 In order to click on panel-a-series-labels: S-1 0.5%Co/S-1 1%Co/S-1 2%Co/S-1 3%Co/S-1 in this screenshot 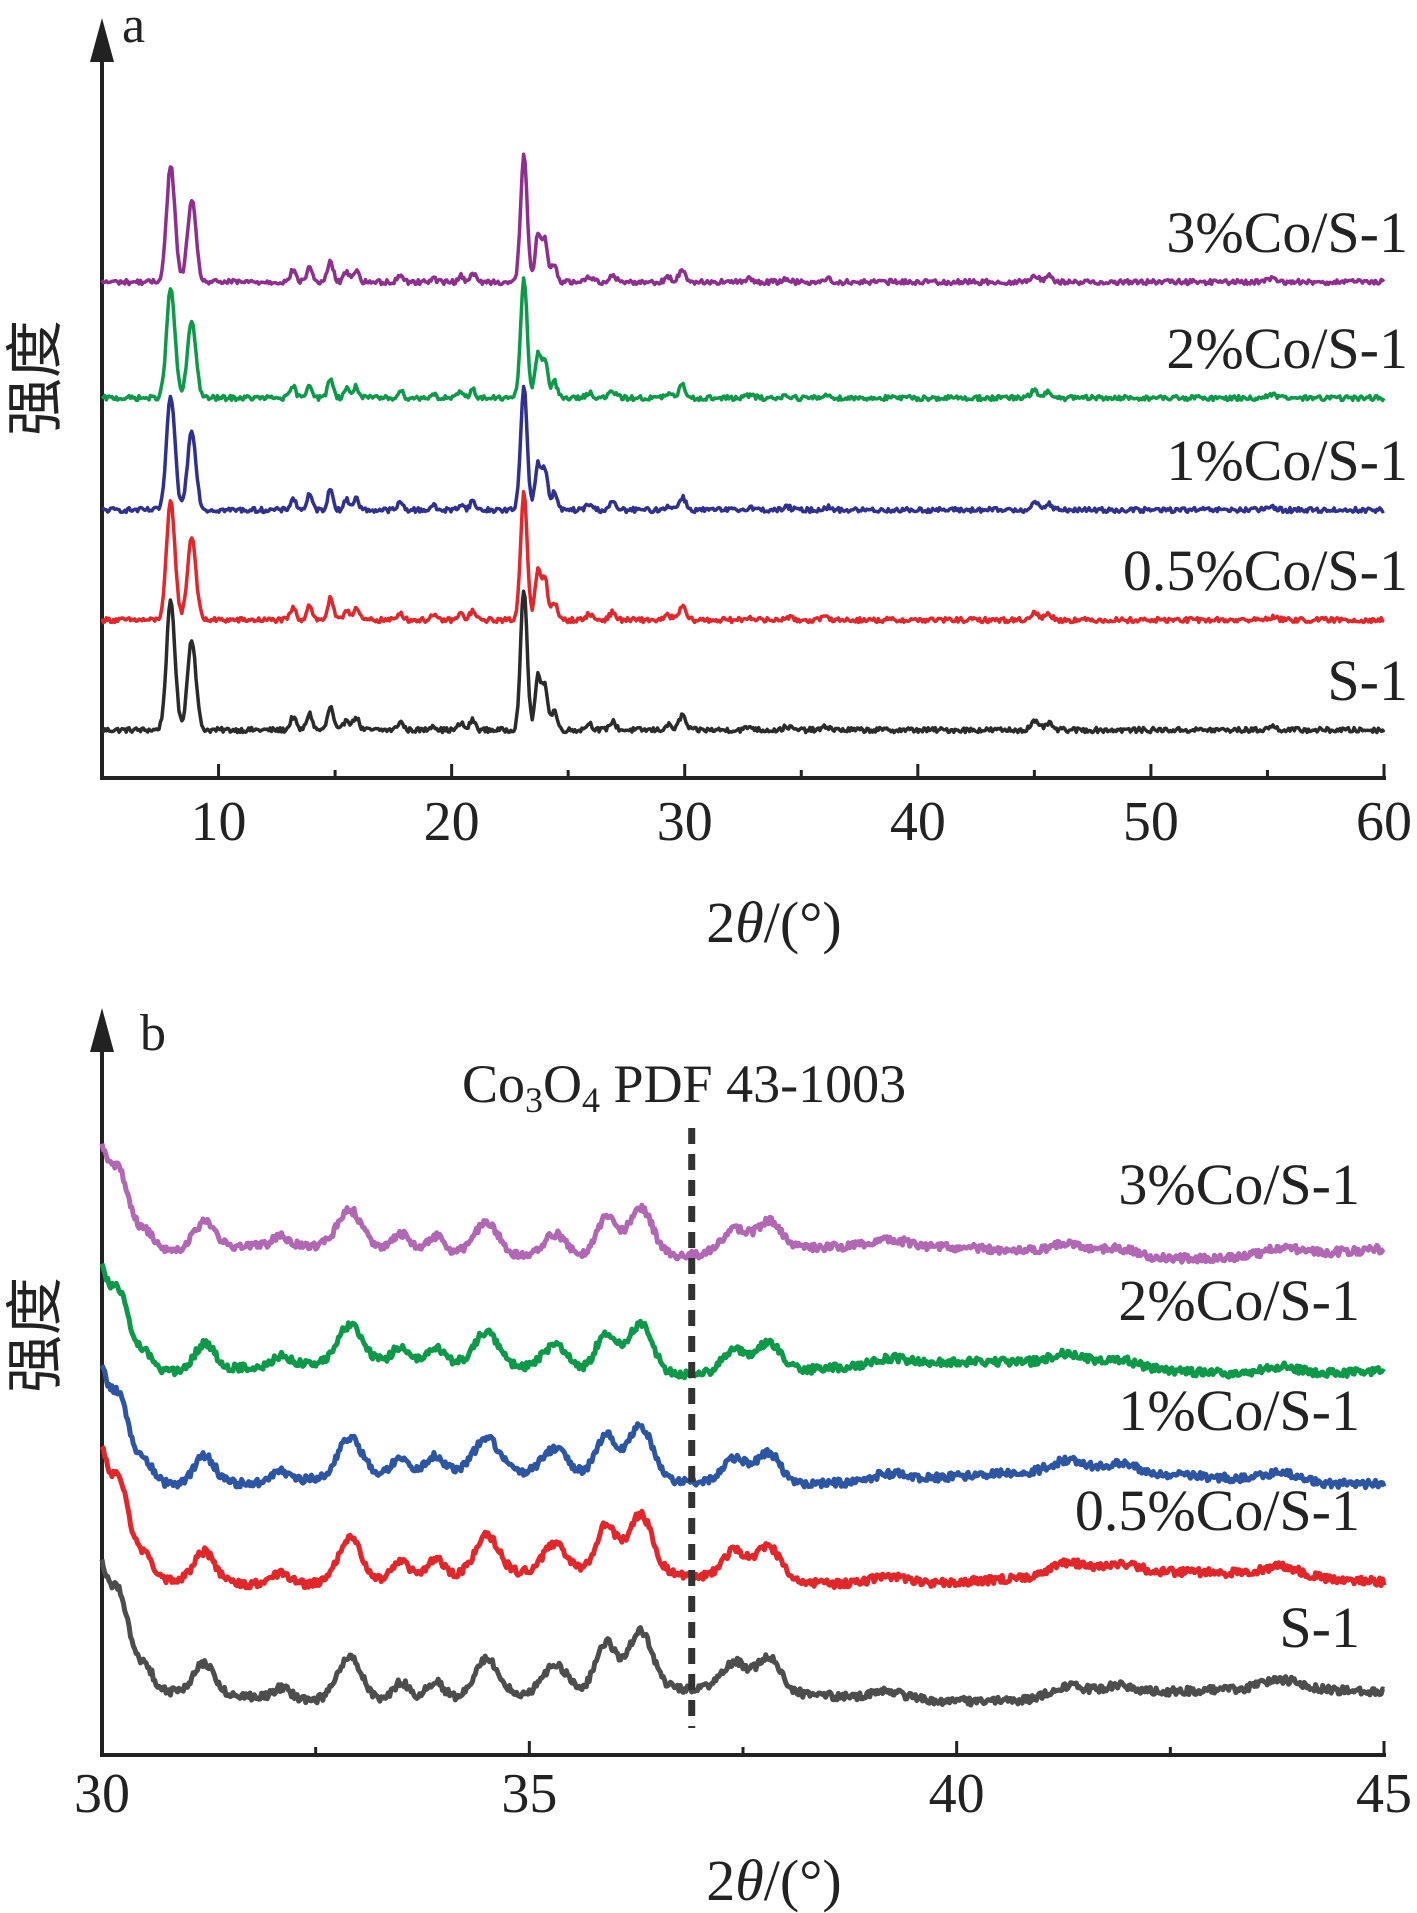, I will do `click(1265, 456)`.